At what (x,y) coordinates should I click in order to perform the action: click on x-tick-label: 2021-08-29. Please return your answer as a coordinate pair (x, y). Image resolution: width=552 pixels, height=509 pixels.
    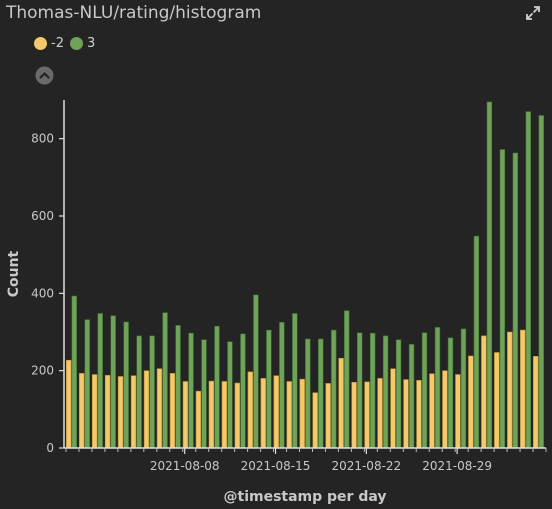
    Looking at the image, I should click on (457, 466).